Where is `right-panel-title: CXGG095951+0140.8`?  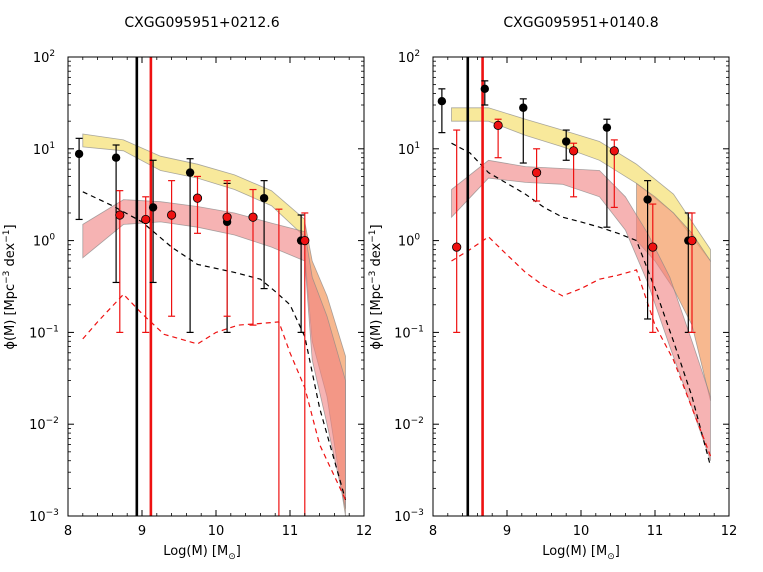 right-panel-title: CXGG095951+0140.8 is located at coordinates (580, 23).